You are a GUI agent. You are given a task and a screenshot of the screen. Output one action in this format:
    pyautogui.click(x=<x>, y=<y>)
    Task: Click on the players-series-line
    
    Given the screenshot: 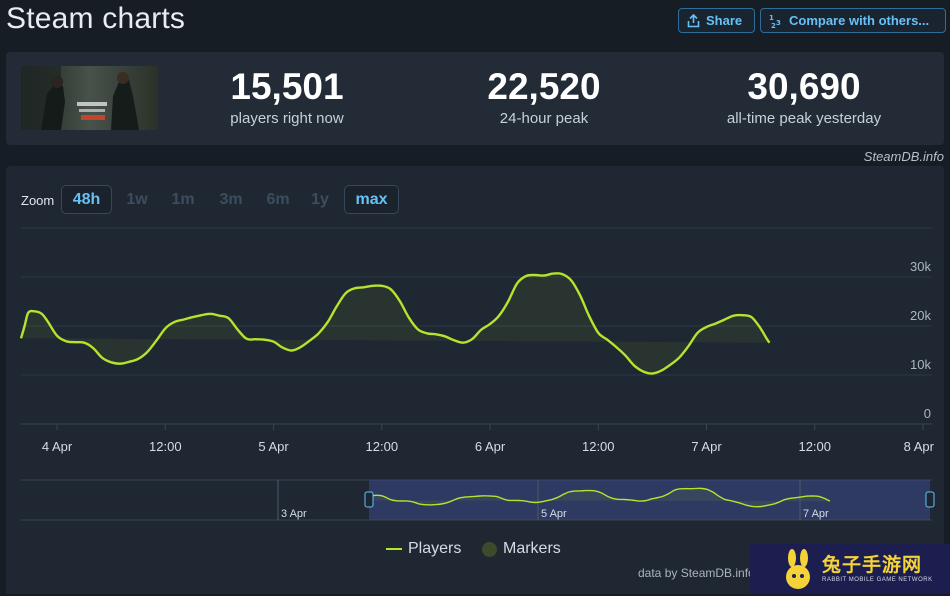 What is the action you would take?
    pyautogui.click(x=395, y=323)
    